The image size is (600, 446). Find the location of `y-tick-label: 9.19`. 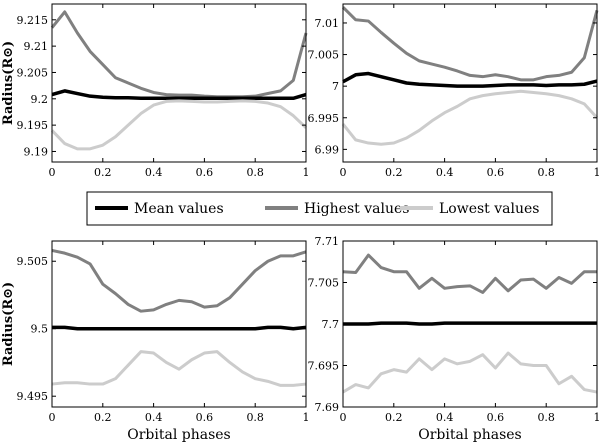

y-tick-label: 9.19 is located at coordinates (36, 151).